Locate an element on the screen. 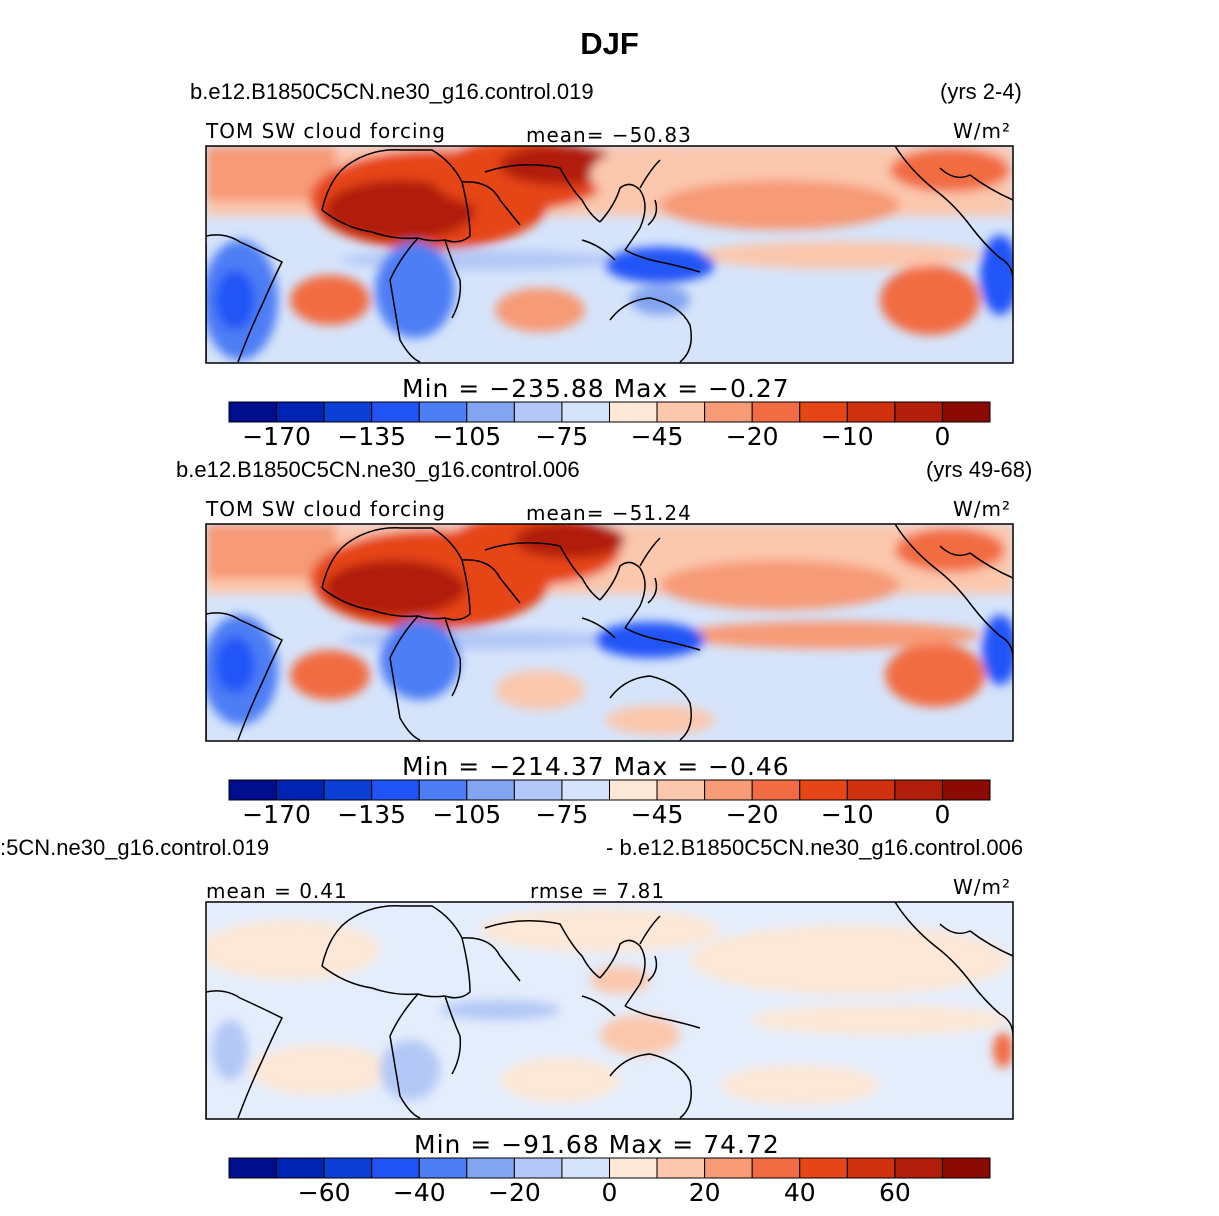 The width and height of the screenshot is (1219, 1216). panel1-map is located at coordinates (609, 254).